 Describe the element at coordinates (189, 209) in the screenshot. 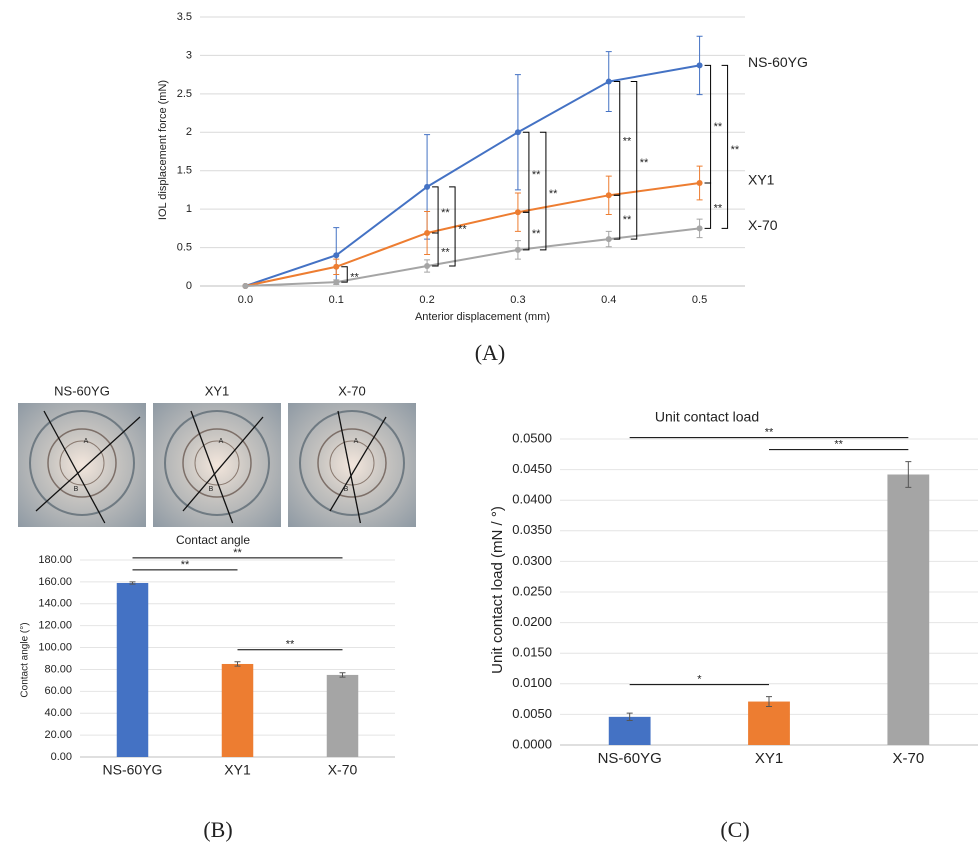

I see `y-tick-label: 1` at that location.